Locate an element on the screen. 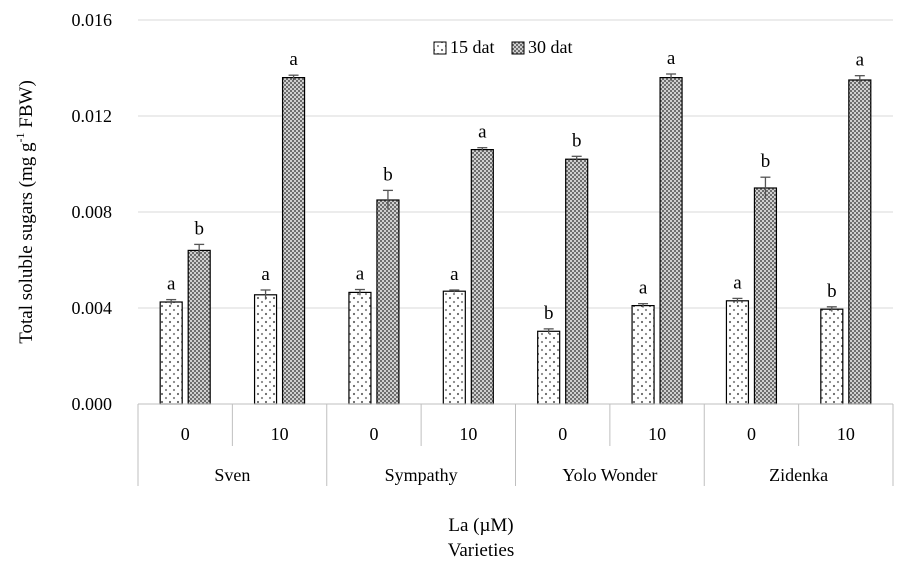 This screenshot has width=908, height=566. y-axis-title: Total soluble sugars (mg g-1 FBW) is located at coordinates (25, 212).